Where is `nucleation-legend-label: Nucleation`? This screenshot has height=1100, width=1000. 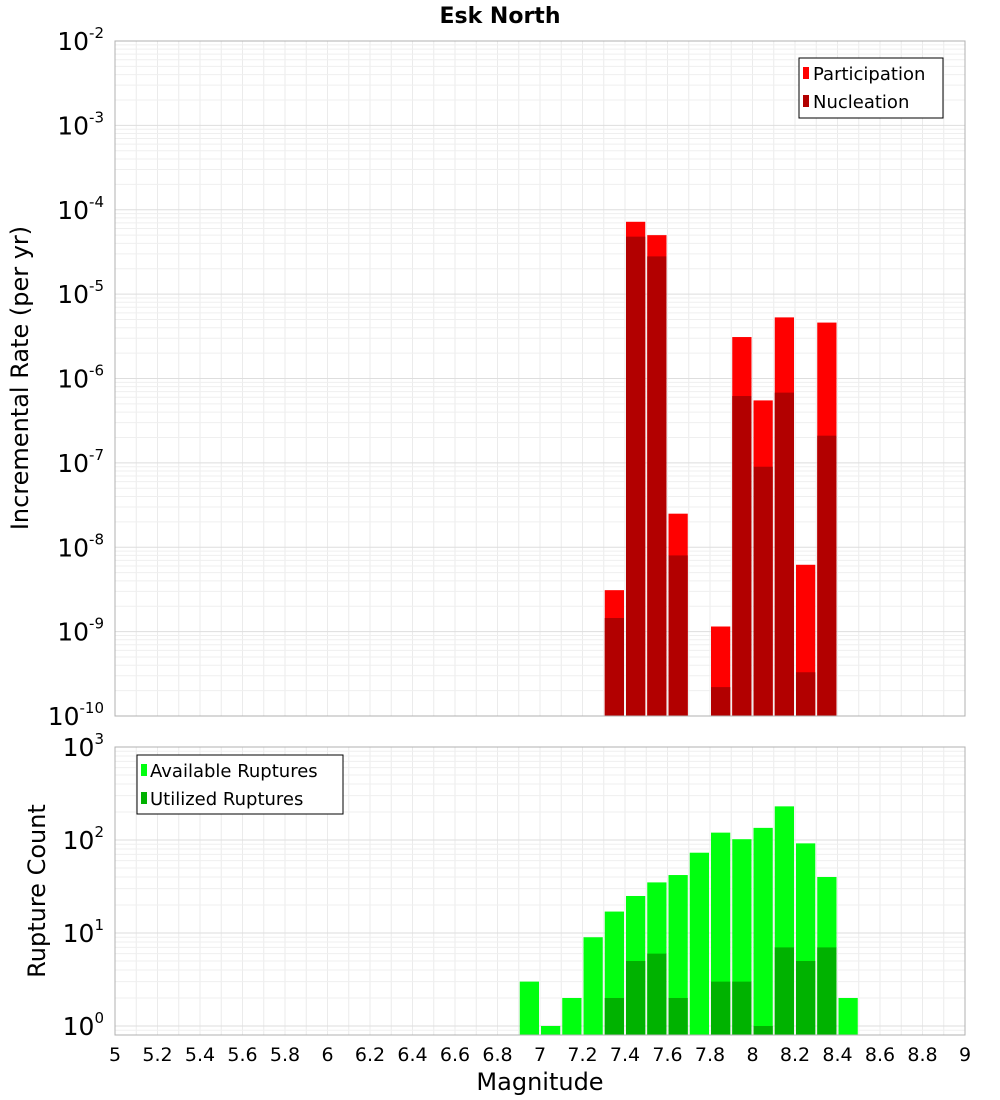 nucleation-legend-label: Nucleation is located at coordinates (861, 102).